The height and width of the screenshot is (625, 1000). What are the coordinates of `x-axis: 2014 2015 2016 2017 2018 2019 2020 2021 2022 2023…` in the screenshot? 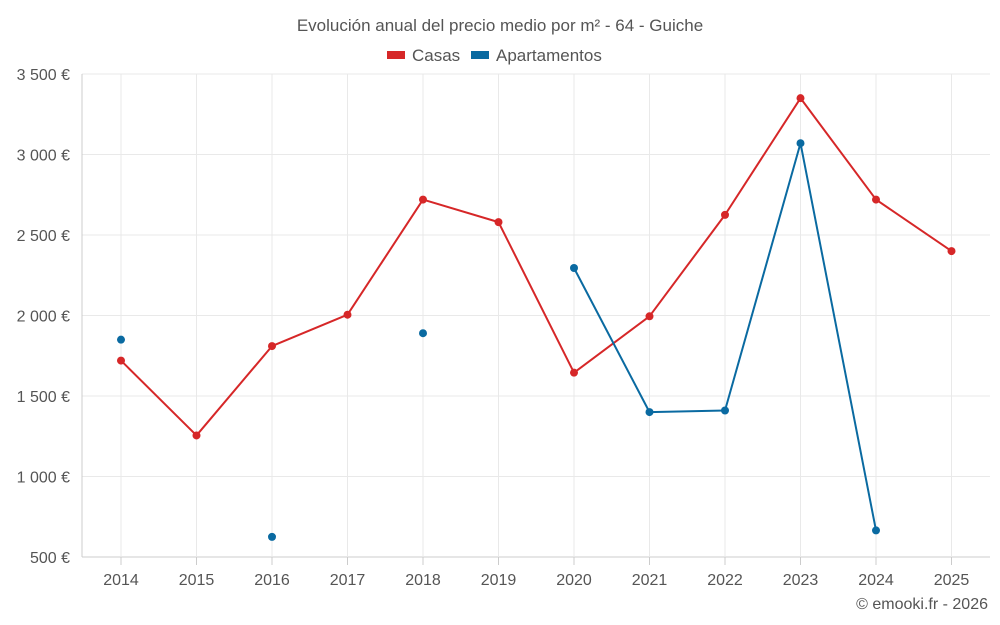 It's located at (536, 573).